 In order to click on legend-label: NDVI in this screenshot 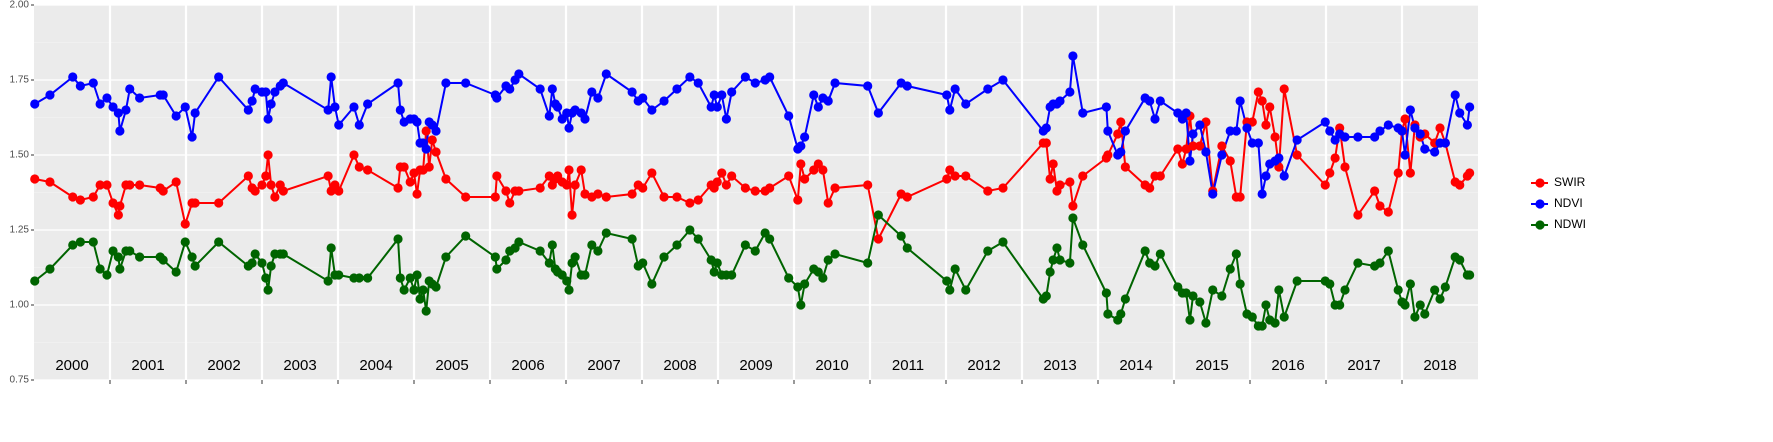, I will do `click(1568, 203)`.